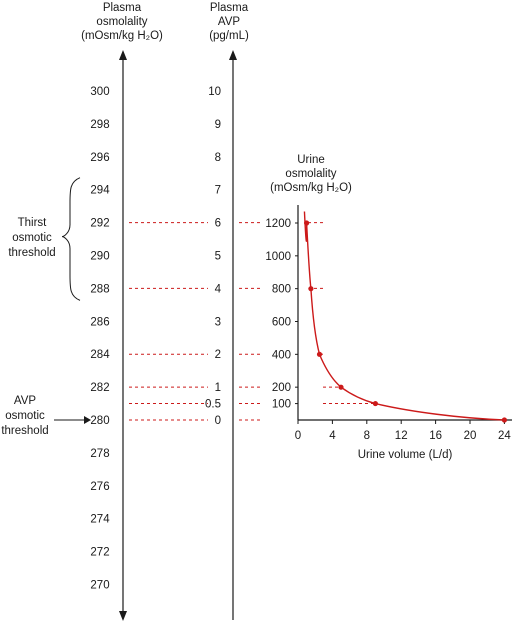  I want to click on urine-osmolality-tick-label: 1200, so click(278, 224).